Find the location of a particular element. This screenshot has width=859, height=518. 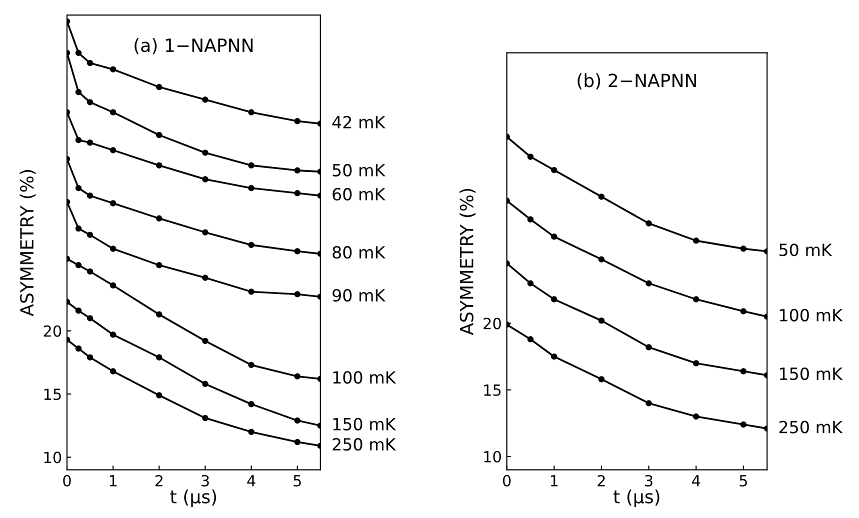

series-label: 90 mK is located at coordinates (359, 295).